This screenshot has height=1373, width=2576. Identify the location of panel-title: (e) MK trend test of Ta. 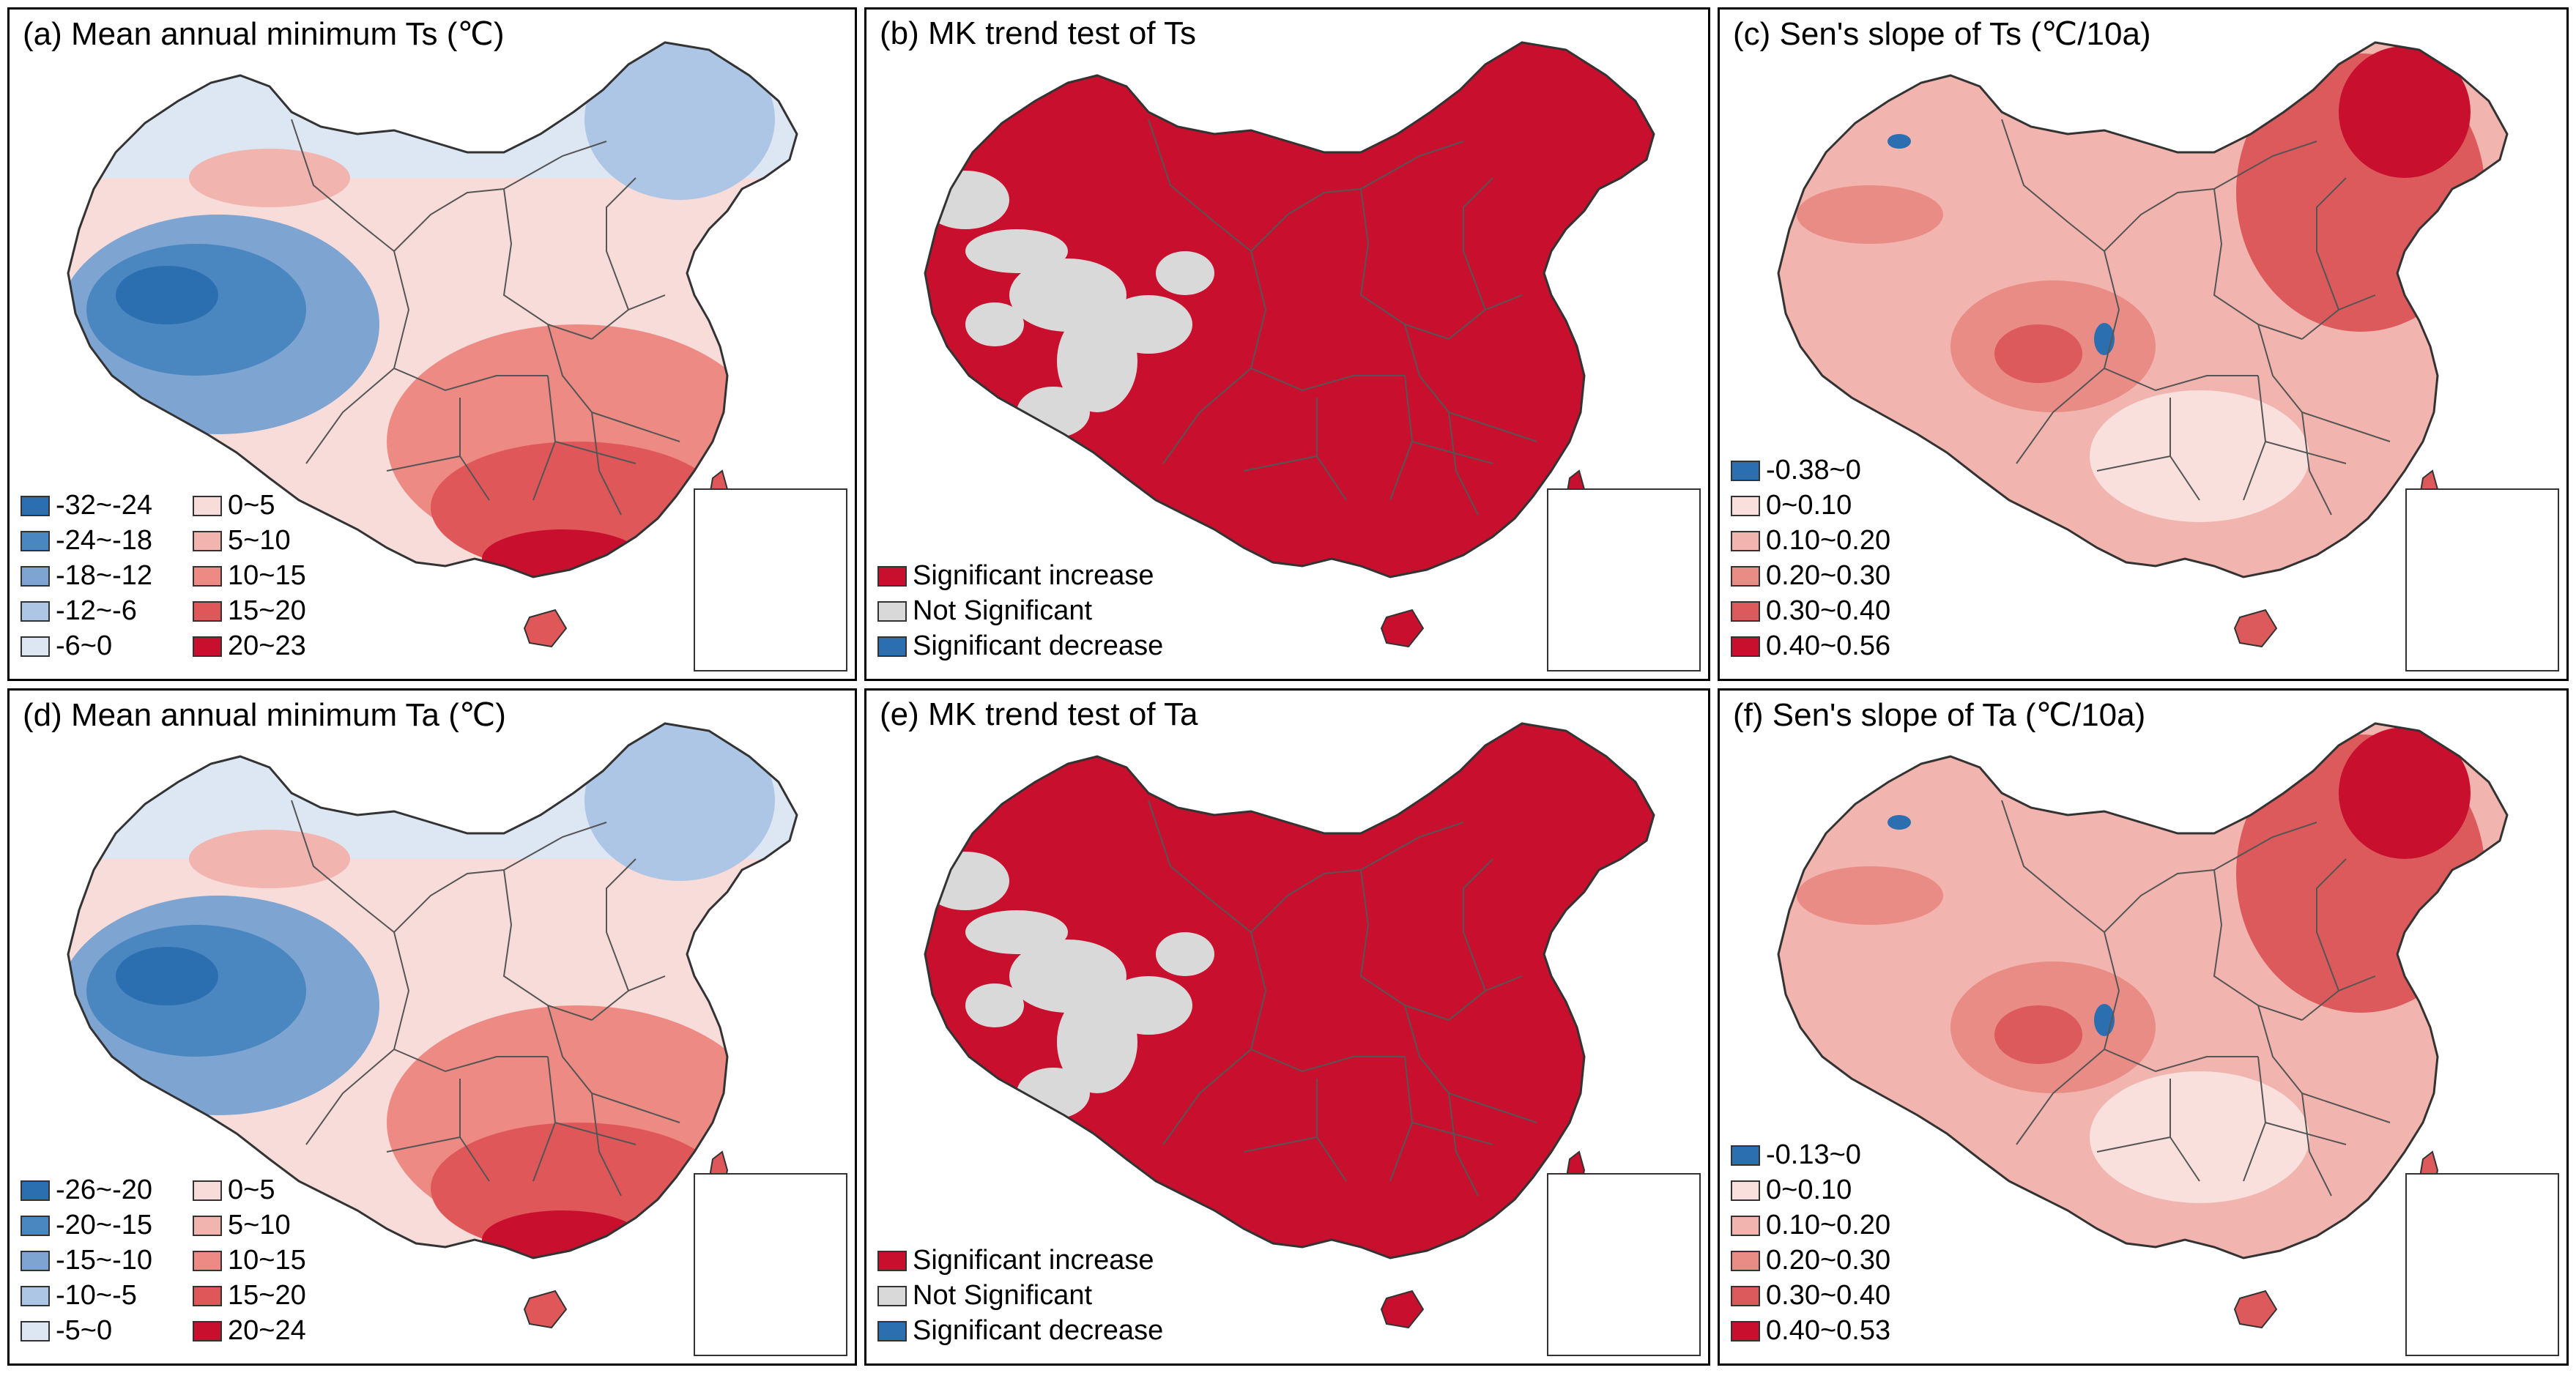
(1039, 714).